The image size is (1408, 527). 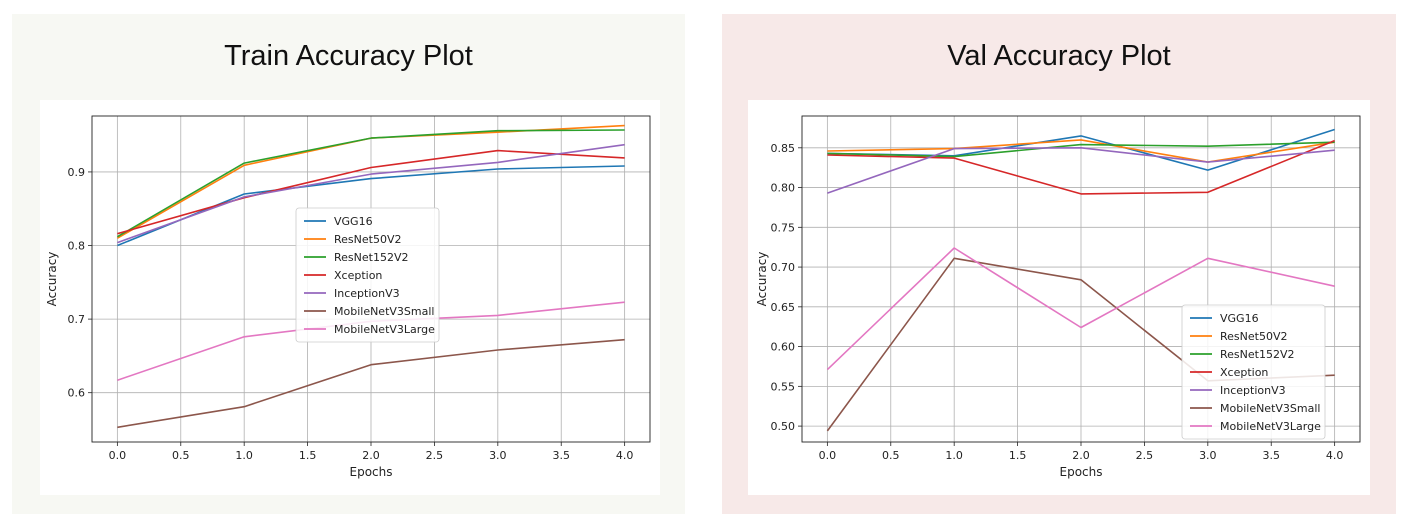 What do you see at coordinates (1059, 56) in the screenshot?
I see `val-panel-title: Val Accuracy Plot` at bounding box center [1059, 56].